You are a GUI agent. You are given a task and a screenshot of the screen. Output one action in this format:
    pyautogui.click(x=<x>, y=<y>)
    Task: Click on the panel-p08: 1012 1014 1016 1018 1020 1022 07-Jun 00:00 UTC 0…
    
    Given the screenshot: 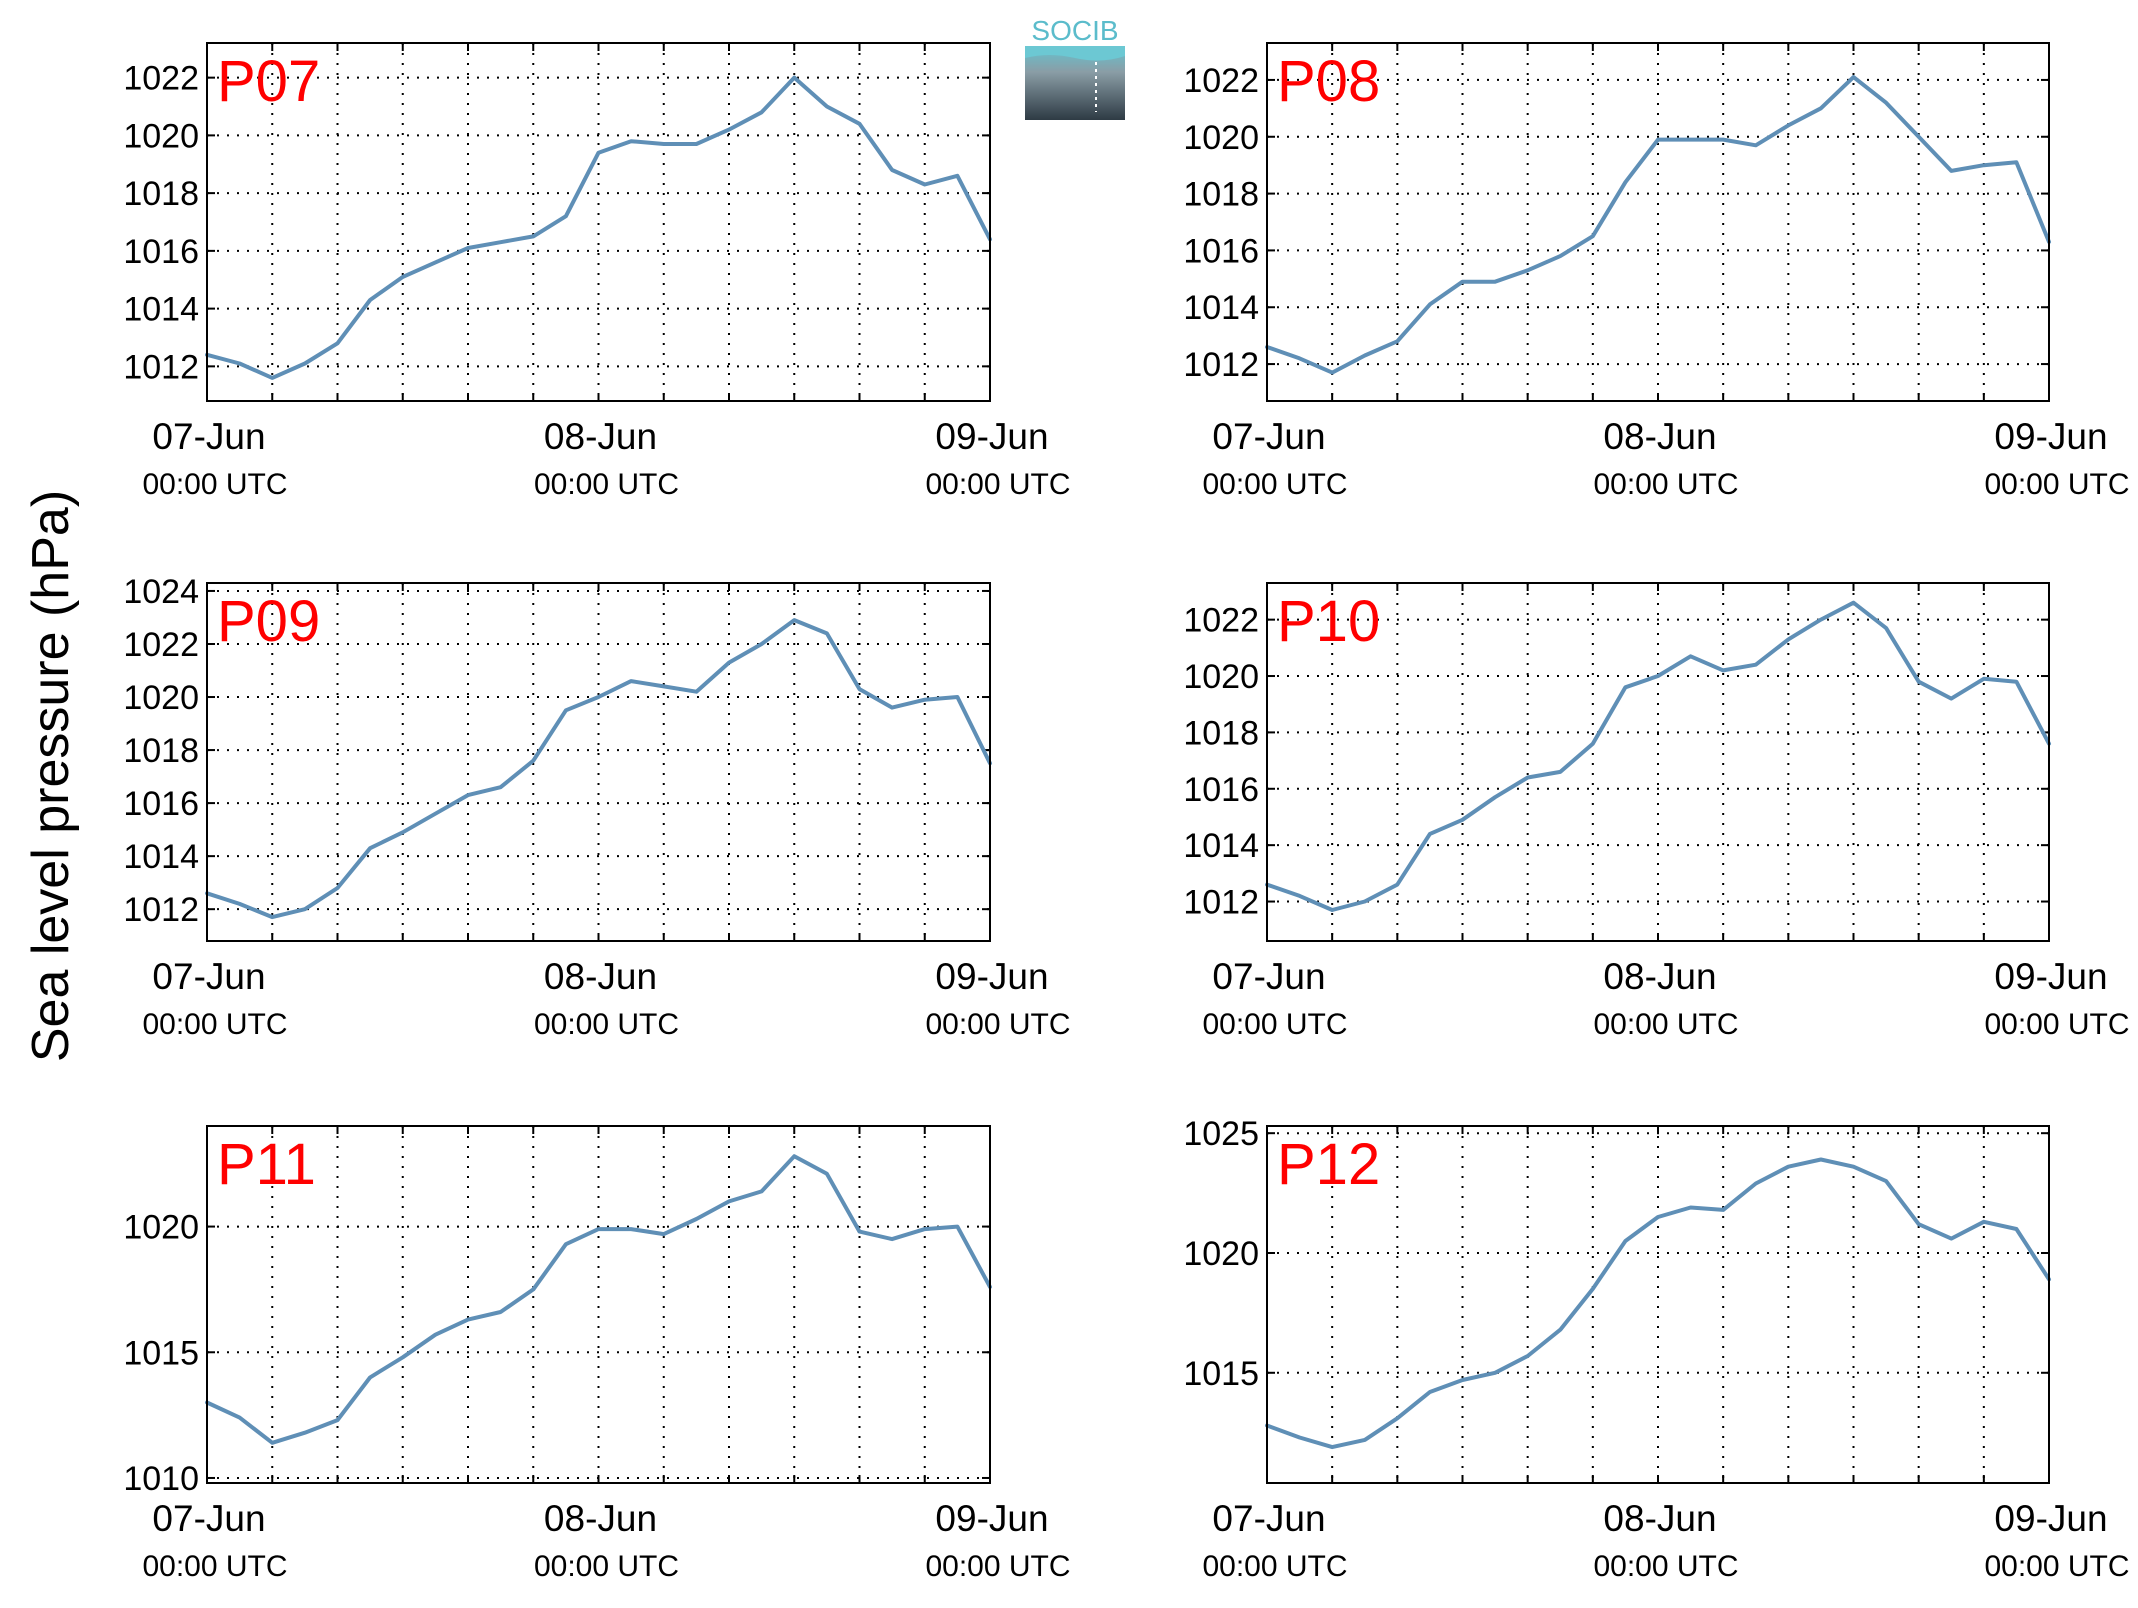 What is the action you would take?
    pyautogui.click(x=1656, y=271)
    